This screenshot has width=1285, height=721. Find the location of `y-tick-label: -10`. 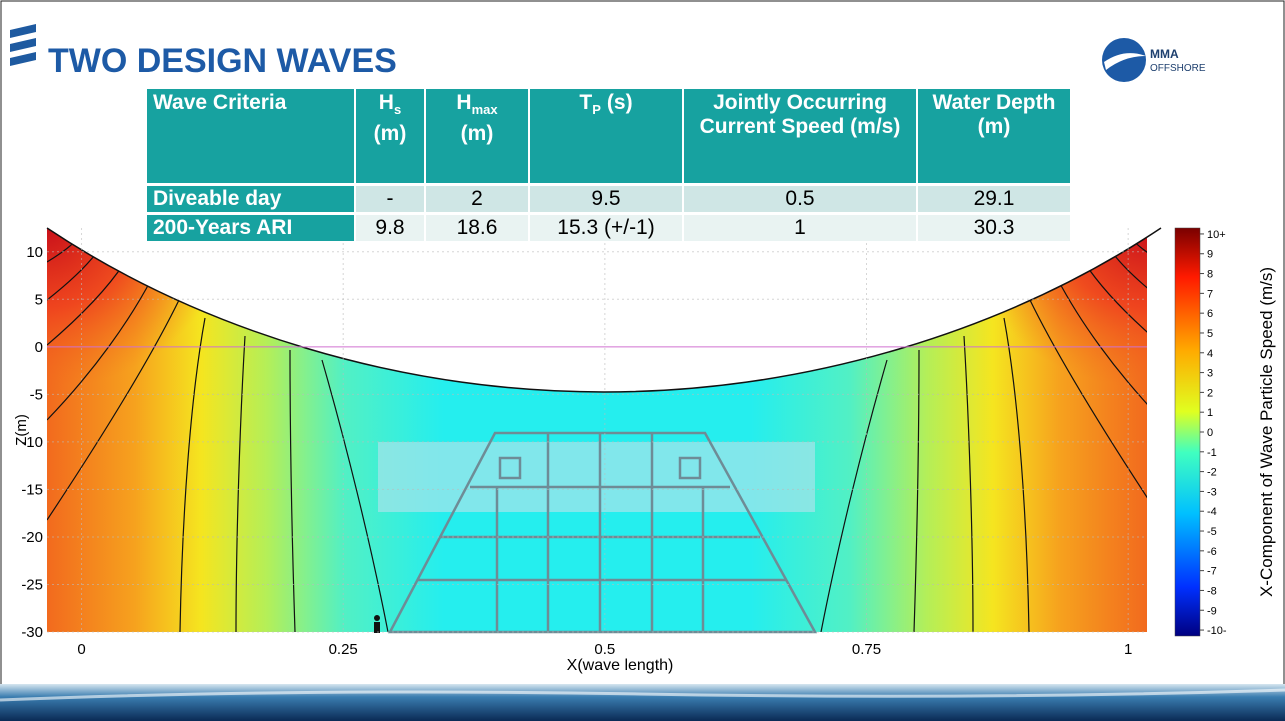

y-tick-label: -10 is located at coordinates (32, 442).